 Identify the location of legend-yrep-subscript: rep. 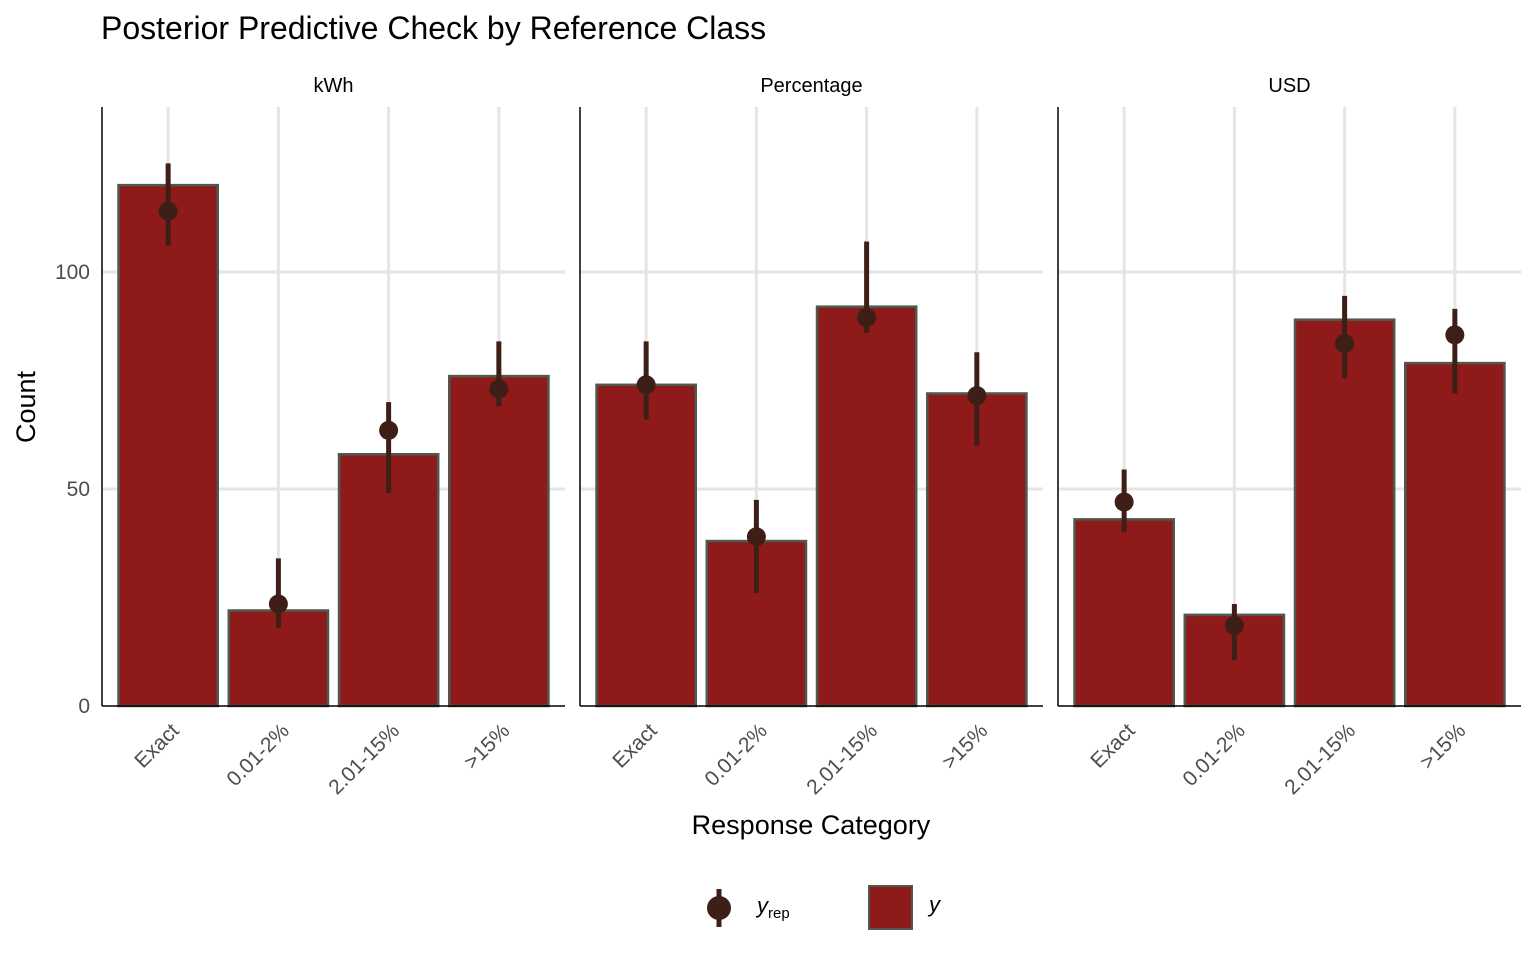
(779, 913).